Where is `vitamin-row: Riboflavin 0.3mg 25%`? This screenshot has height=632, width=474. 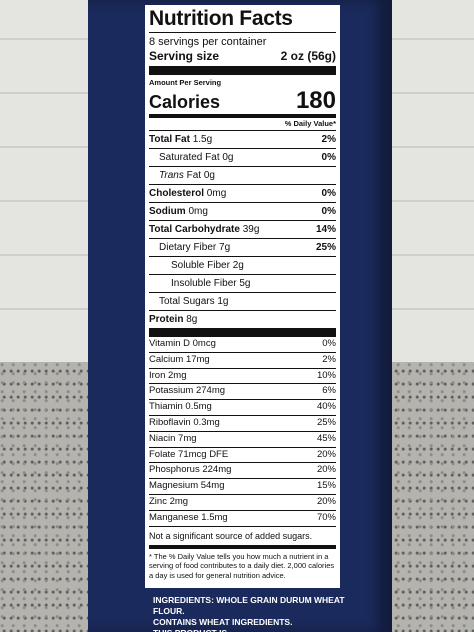
vitamin-row: Riboflavin 0.3mg 25% is located at coordinates (242, 422).